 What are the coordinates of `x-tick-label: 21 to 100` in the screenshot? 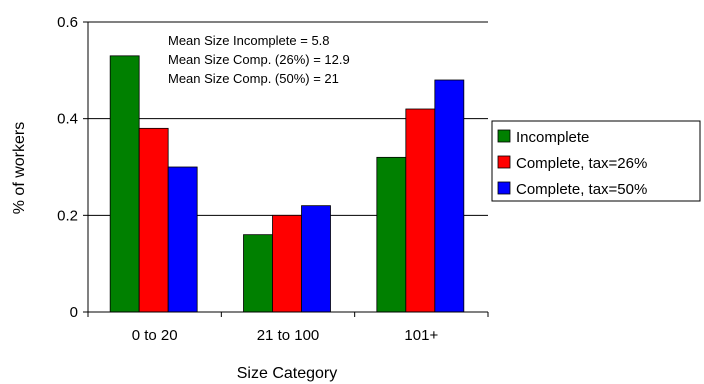 It's located at (288, 335).